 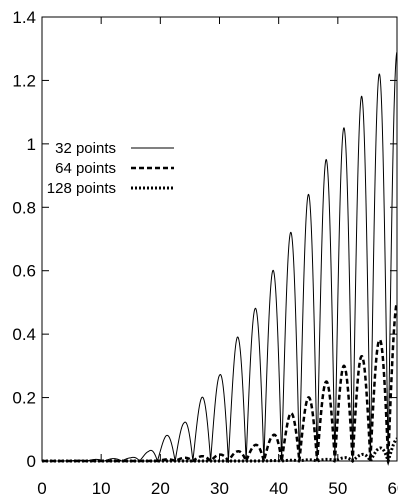 What do you see at coordinates (81, 188) in the screenshot?
I see `legend-label: 128 points` at bounding box center [81, 188].